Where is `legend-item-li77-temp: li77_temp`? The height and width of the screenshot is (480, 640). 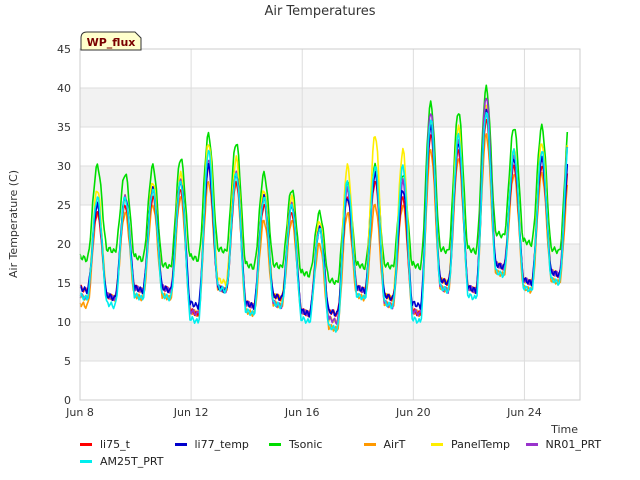
legend-item-li77-temp: li77_temp is located at coordinates (222, 444).